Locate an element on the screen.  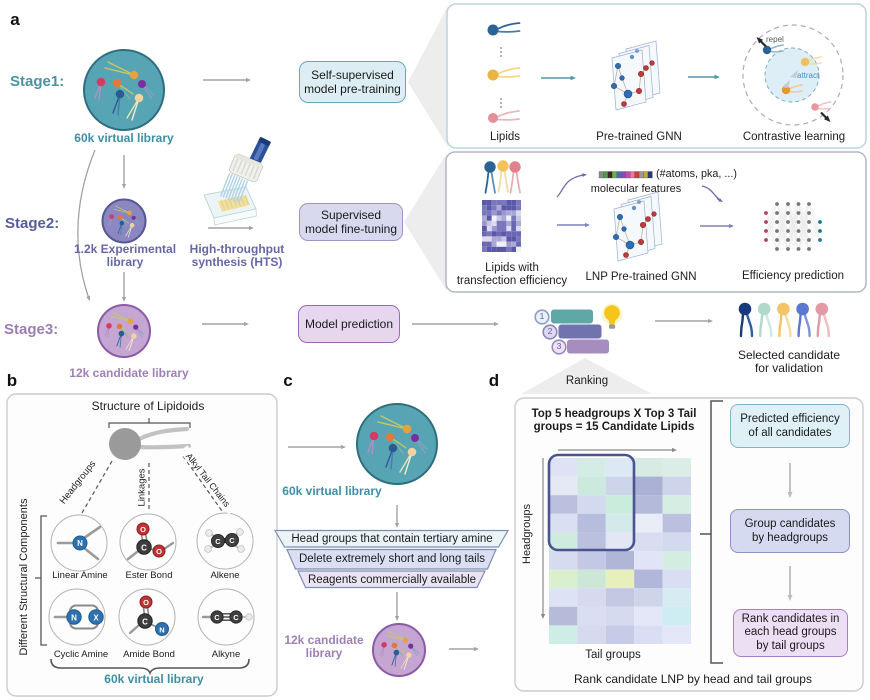
svg-text: X is located at coordinates (96, 618).